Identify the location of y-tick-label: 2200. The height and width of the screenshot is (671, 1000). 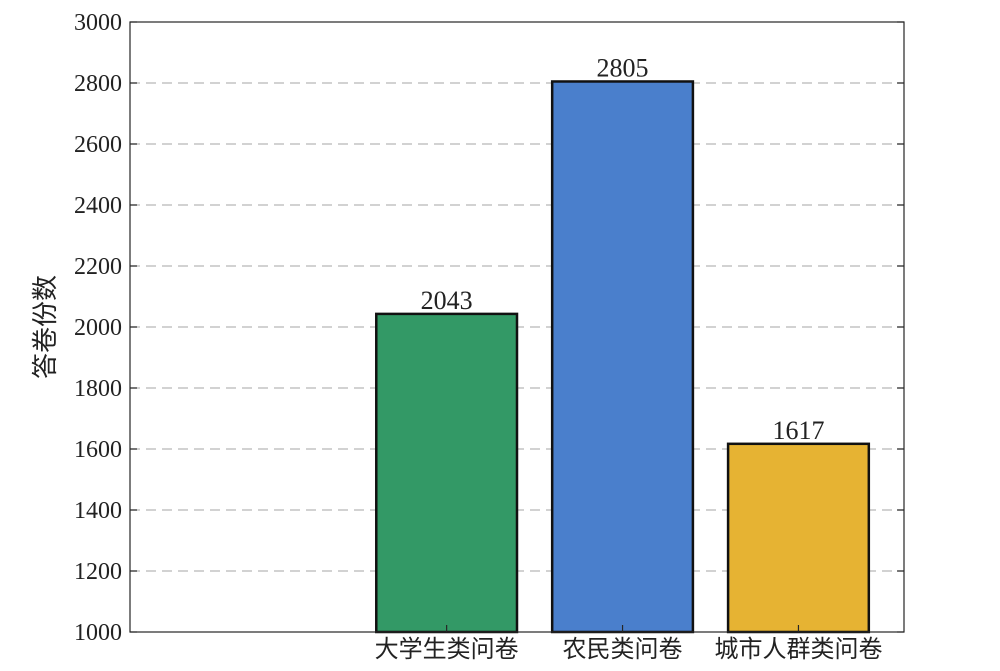
(98, 267).